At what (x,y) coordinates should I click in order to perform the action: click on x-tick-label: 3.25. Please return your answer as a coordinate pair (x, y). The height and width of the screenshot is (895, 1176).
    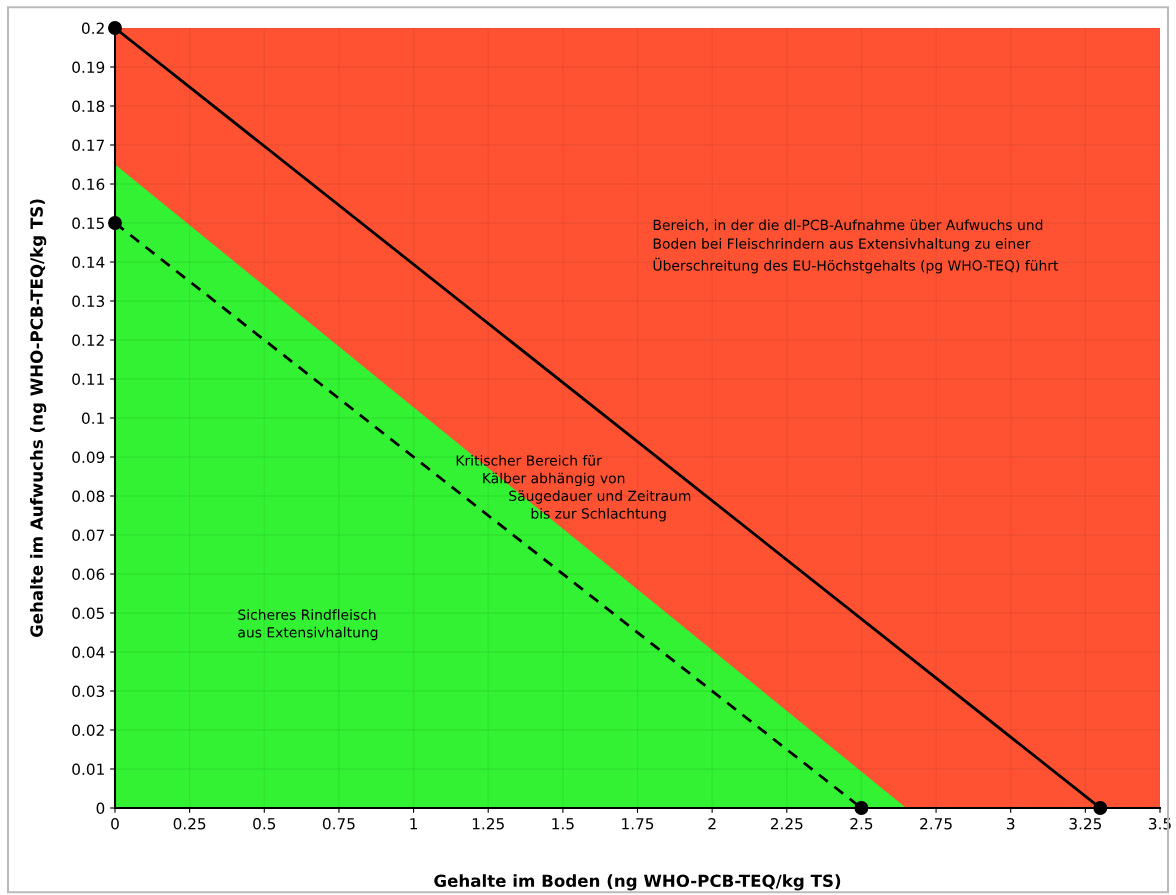
    Looking at the image, I should click on (1085, 823).